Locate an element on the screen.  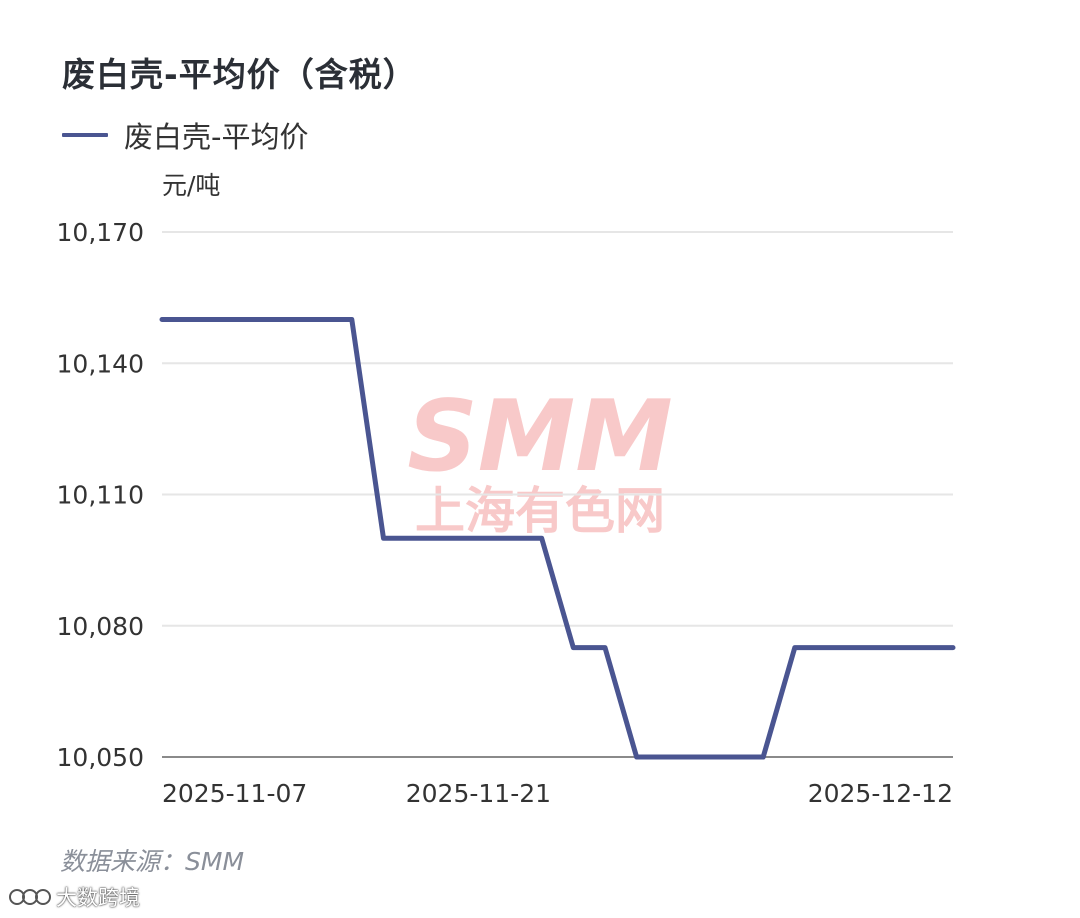
y-tick-label: 10,080 is located at coordinates (100, 626).